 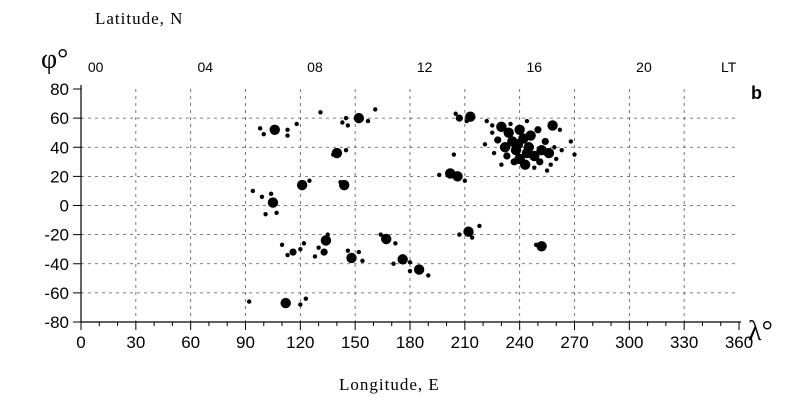 I want to click on top-tick-label: 08, so click(x=315, y=67).